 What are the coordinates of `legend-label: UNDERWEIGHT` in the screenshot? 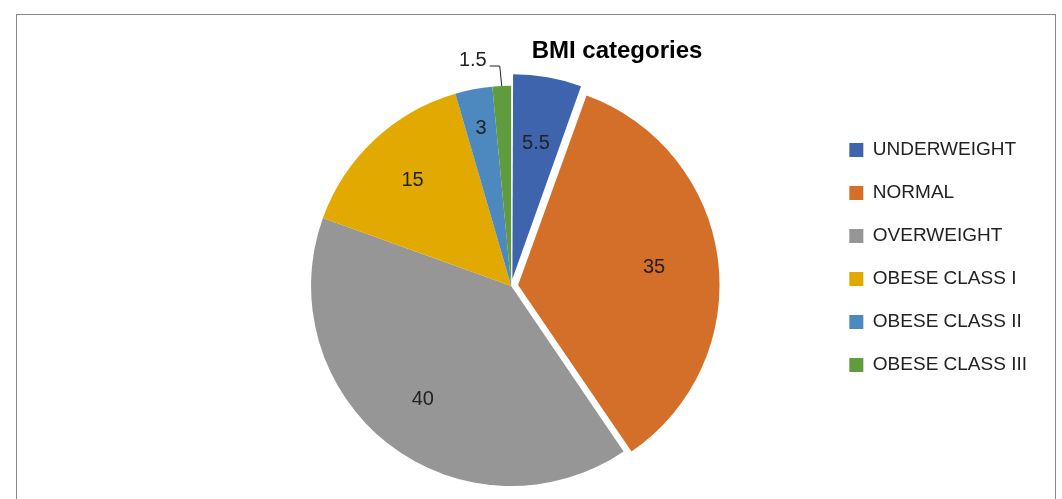 It's located at (944, 149).